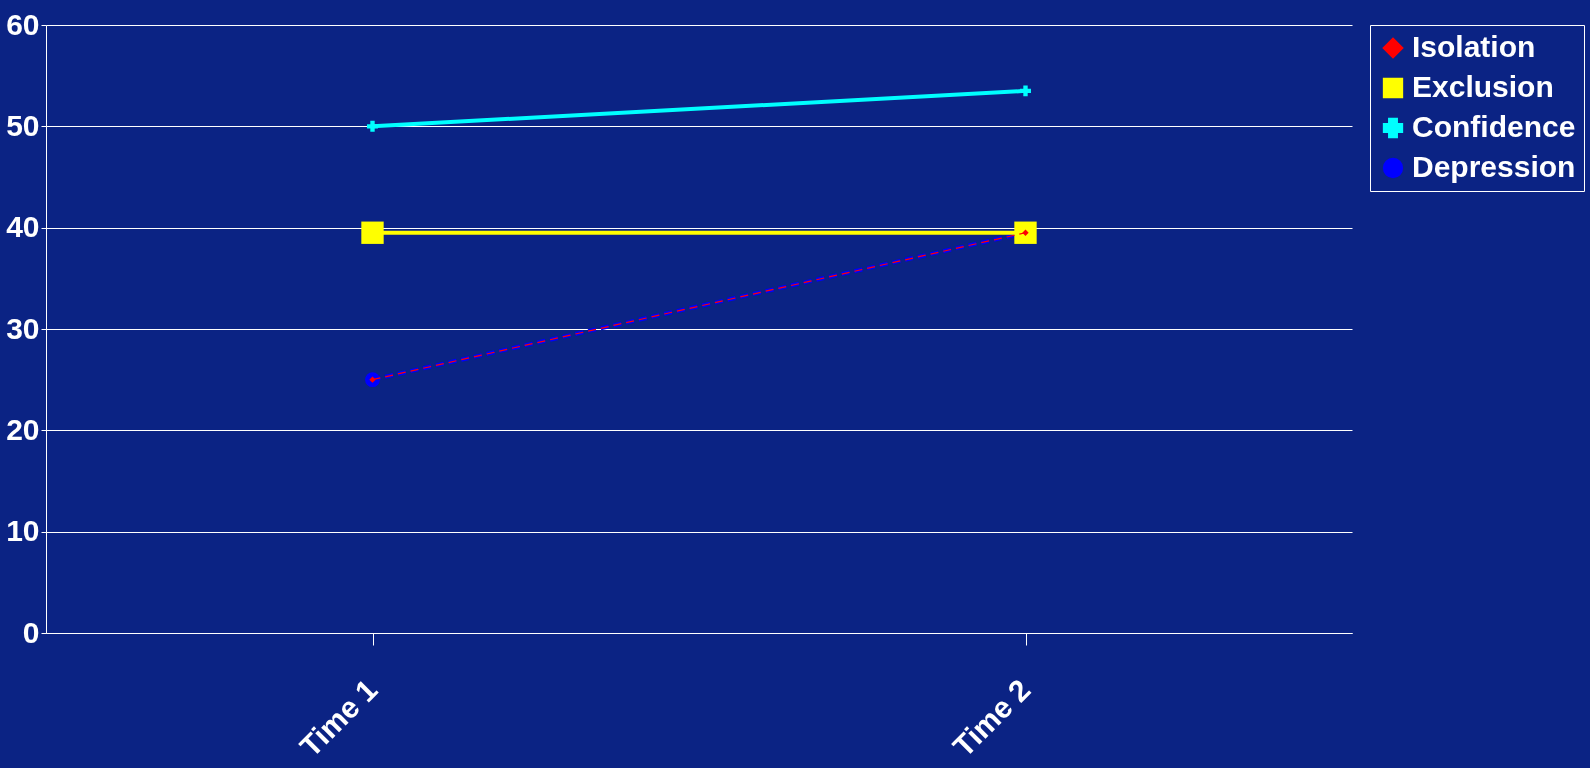  What do you see at coordinates (1483, 86) in the screenshot?
I see `legend-label: Exclusion` at bounding box center [1483, 86].